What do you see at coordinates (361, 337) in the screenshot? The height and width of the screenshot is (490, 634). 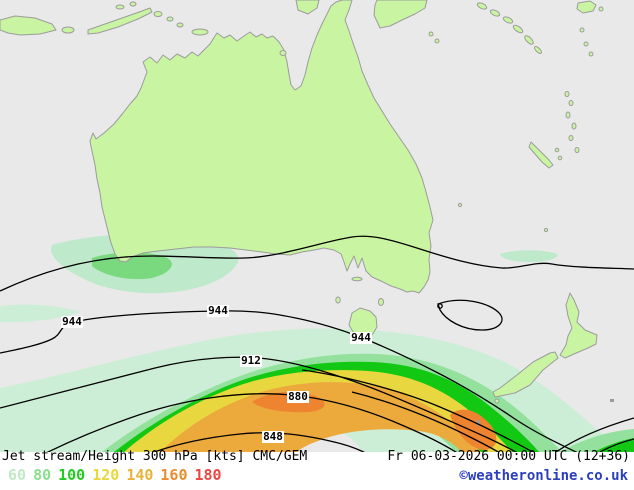 I see `contour-label-944-c: 944` at bounding box center [361, 337].